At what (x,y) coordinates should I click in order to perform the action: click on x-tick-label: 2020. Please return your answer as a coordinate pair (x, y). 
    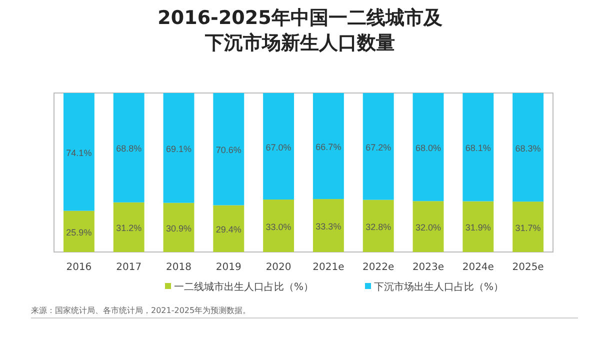
    Looking at the image, I should click on (279, 267).